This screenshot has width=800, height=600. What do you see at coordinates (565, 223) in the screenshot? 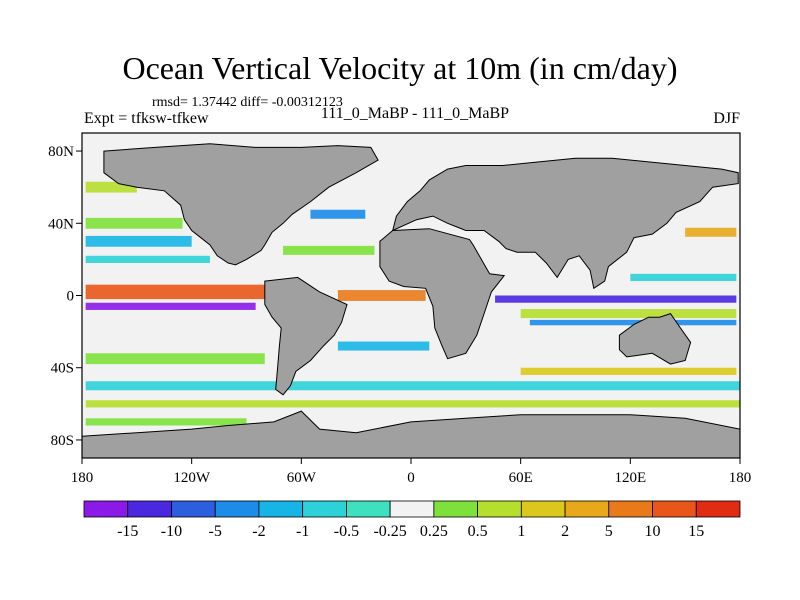
I see `continent-eurasia` at bounding box center [565, 223].